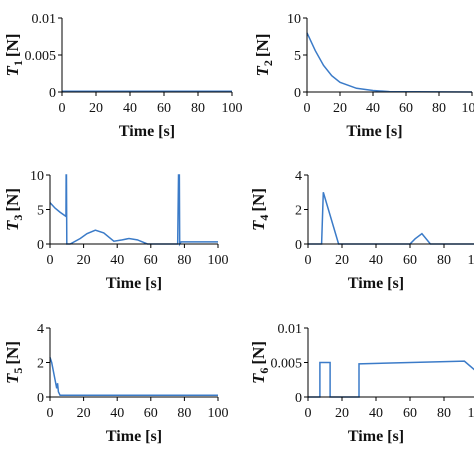  I want to click on y-label-subscript: 2, so click(268, 63).